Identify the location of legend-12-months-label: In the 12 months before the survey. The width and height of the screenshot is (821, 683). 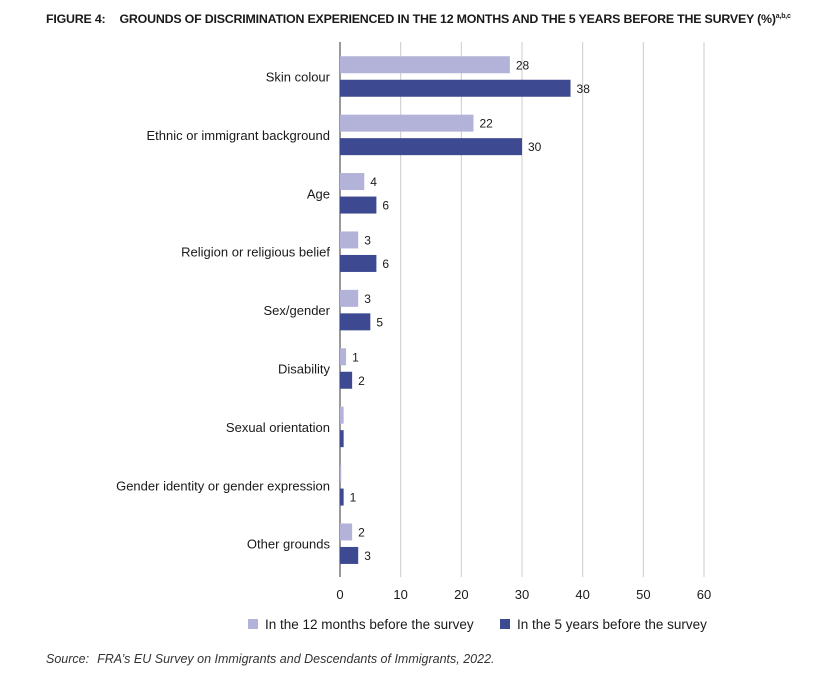
(369, 624).